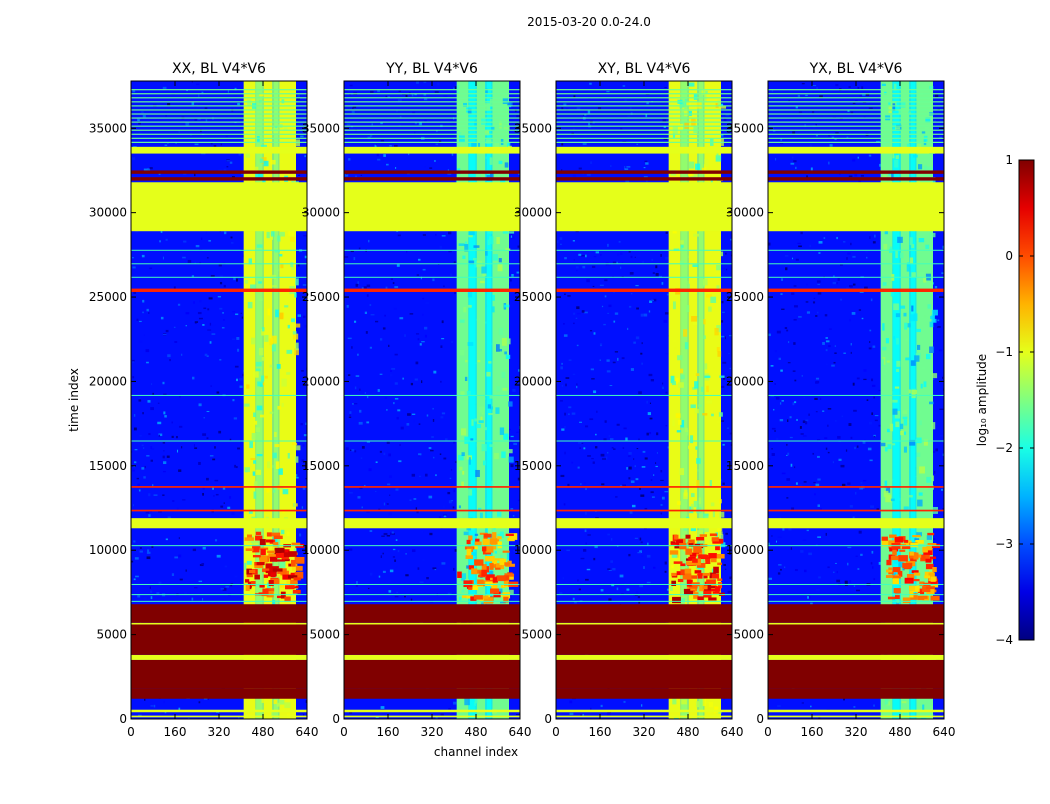  What do you see at coordinates (556, 732) in the screenshot?
I see `x-tick-label: 0` at bounding box center [556, 732].